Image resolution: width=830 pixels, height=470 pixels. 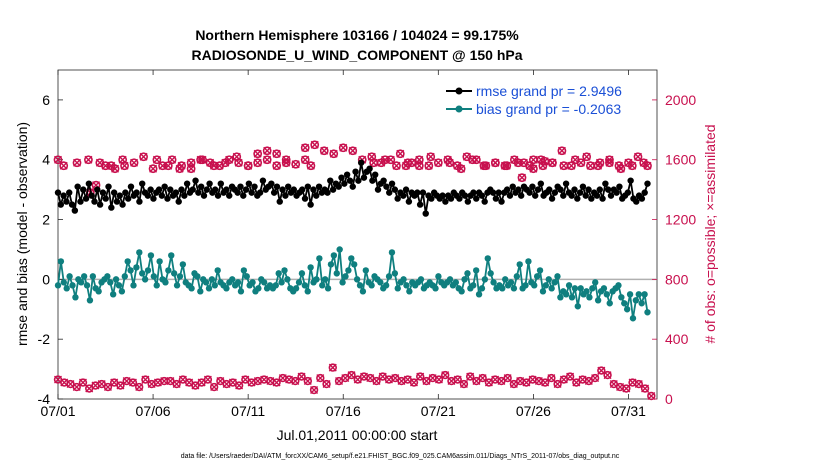 I want to click on y-tick-label: -4, so click(x=44, y=399).